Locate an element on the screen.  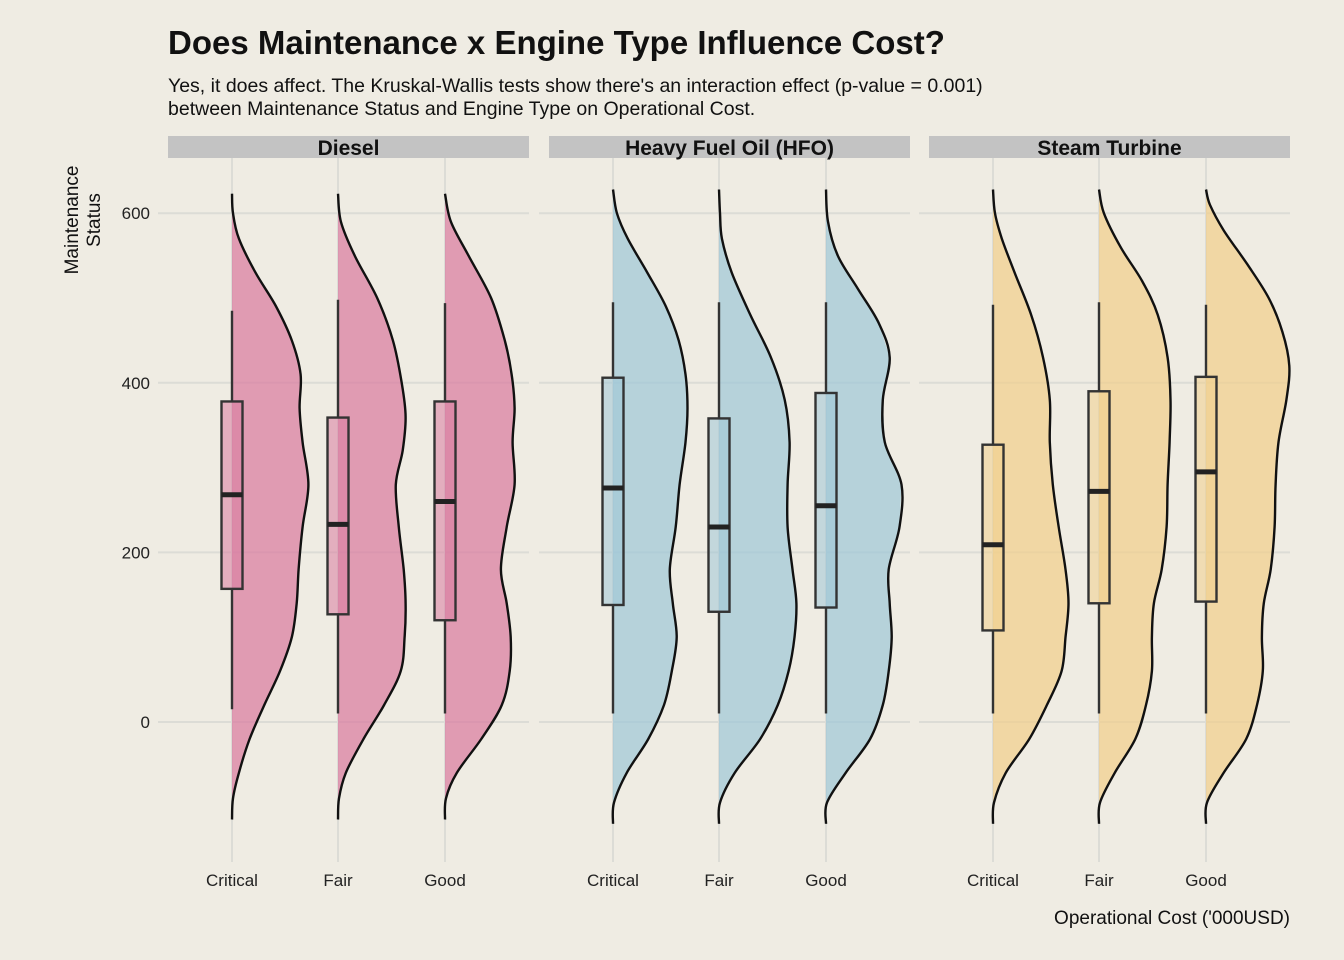
facet-strip-label: Steam Turbine is located at coordinates (1109, 148).